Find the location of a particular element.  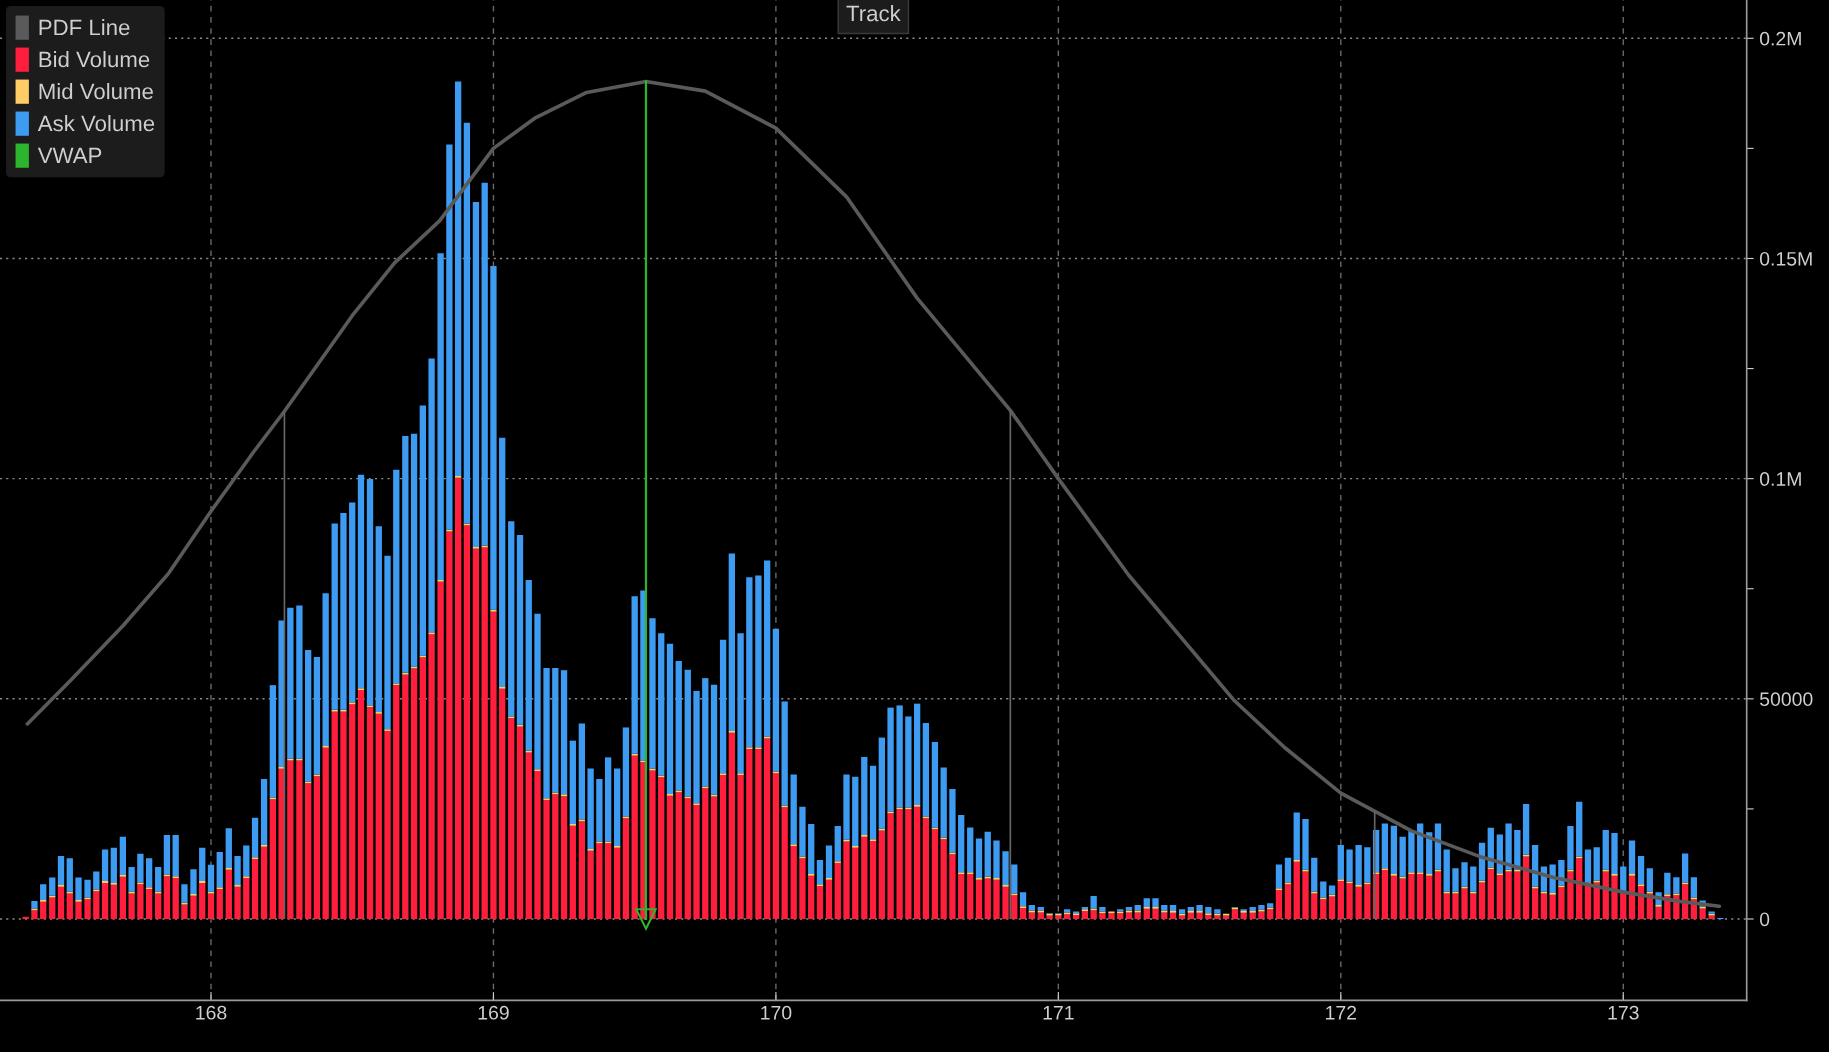

y-tick-label: 0.15M is located at coordinates (1785, 258).